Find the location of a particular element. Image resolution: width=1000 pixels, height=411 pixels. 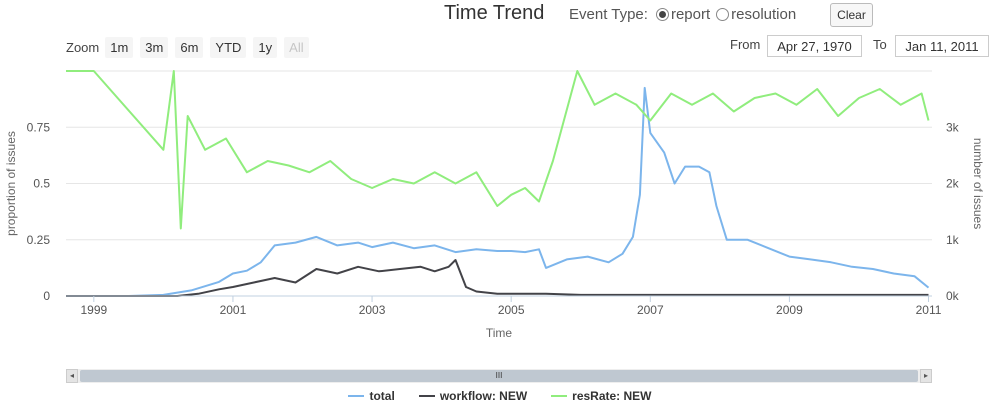

event-type-group: Event Type: report resolution is located at coordinates (682, 14).